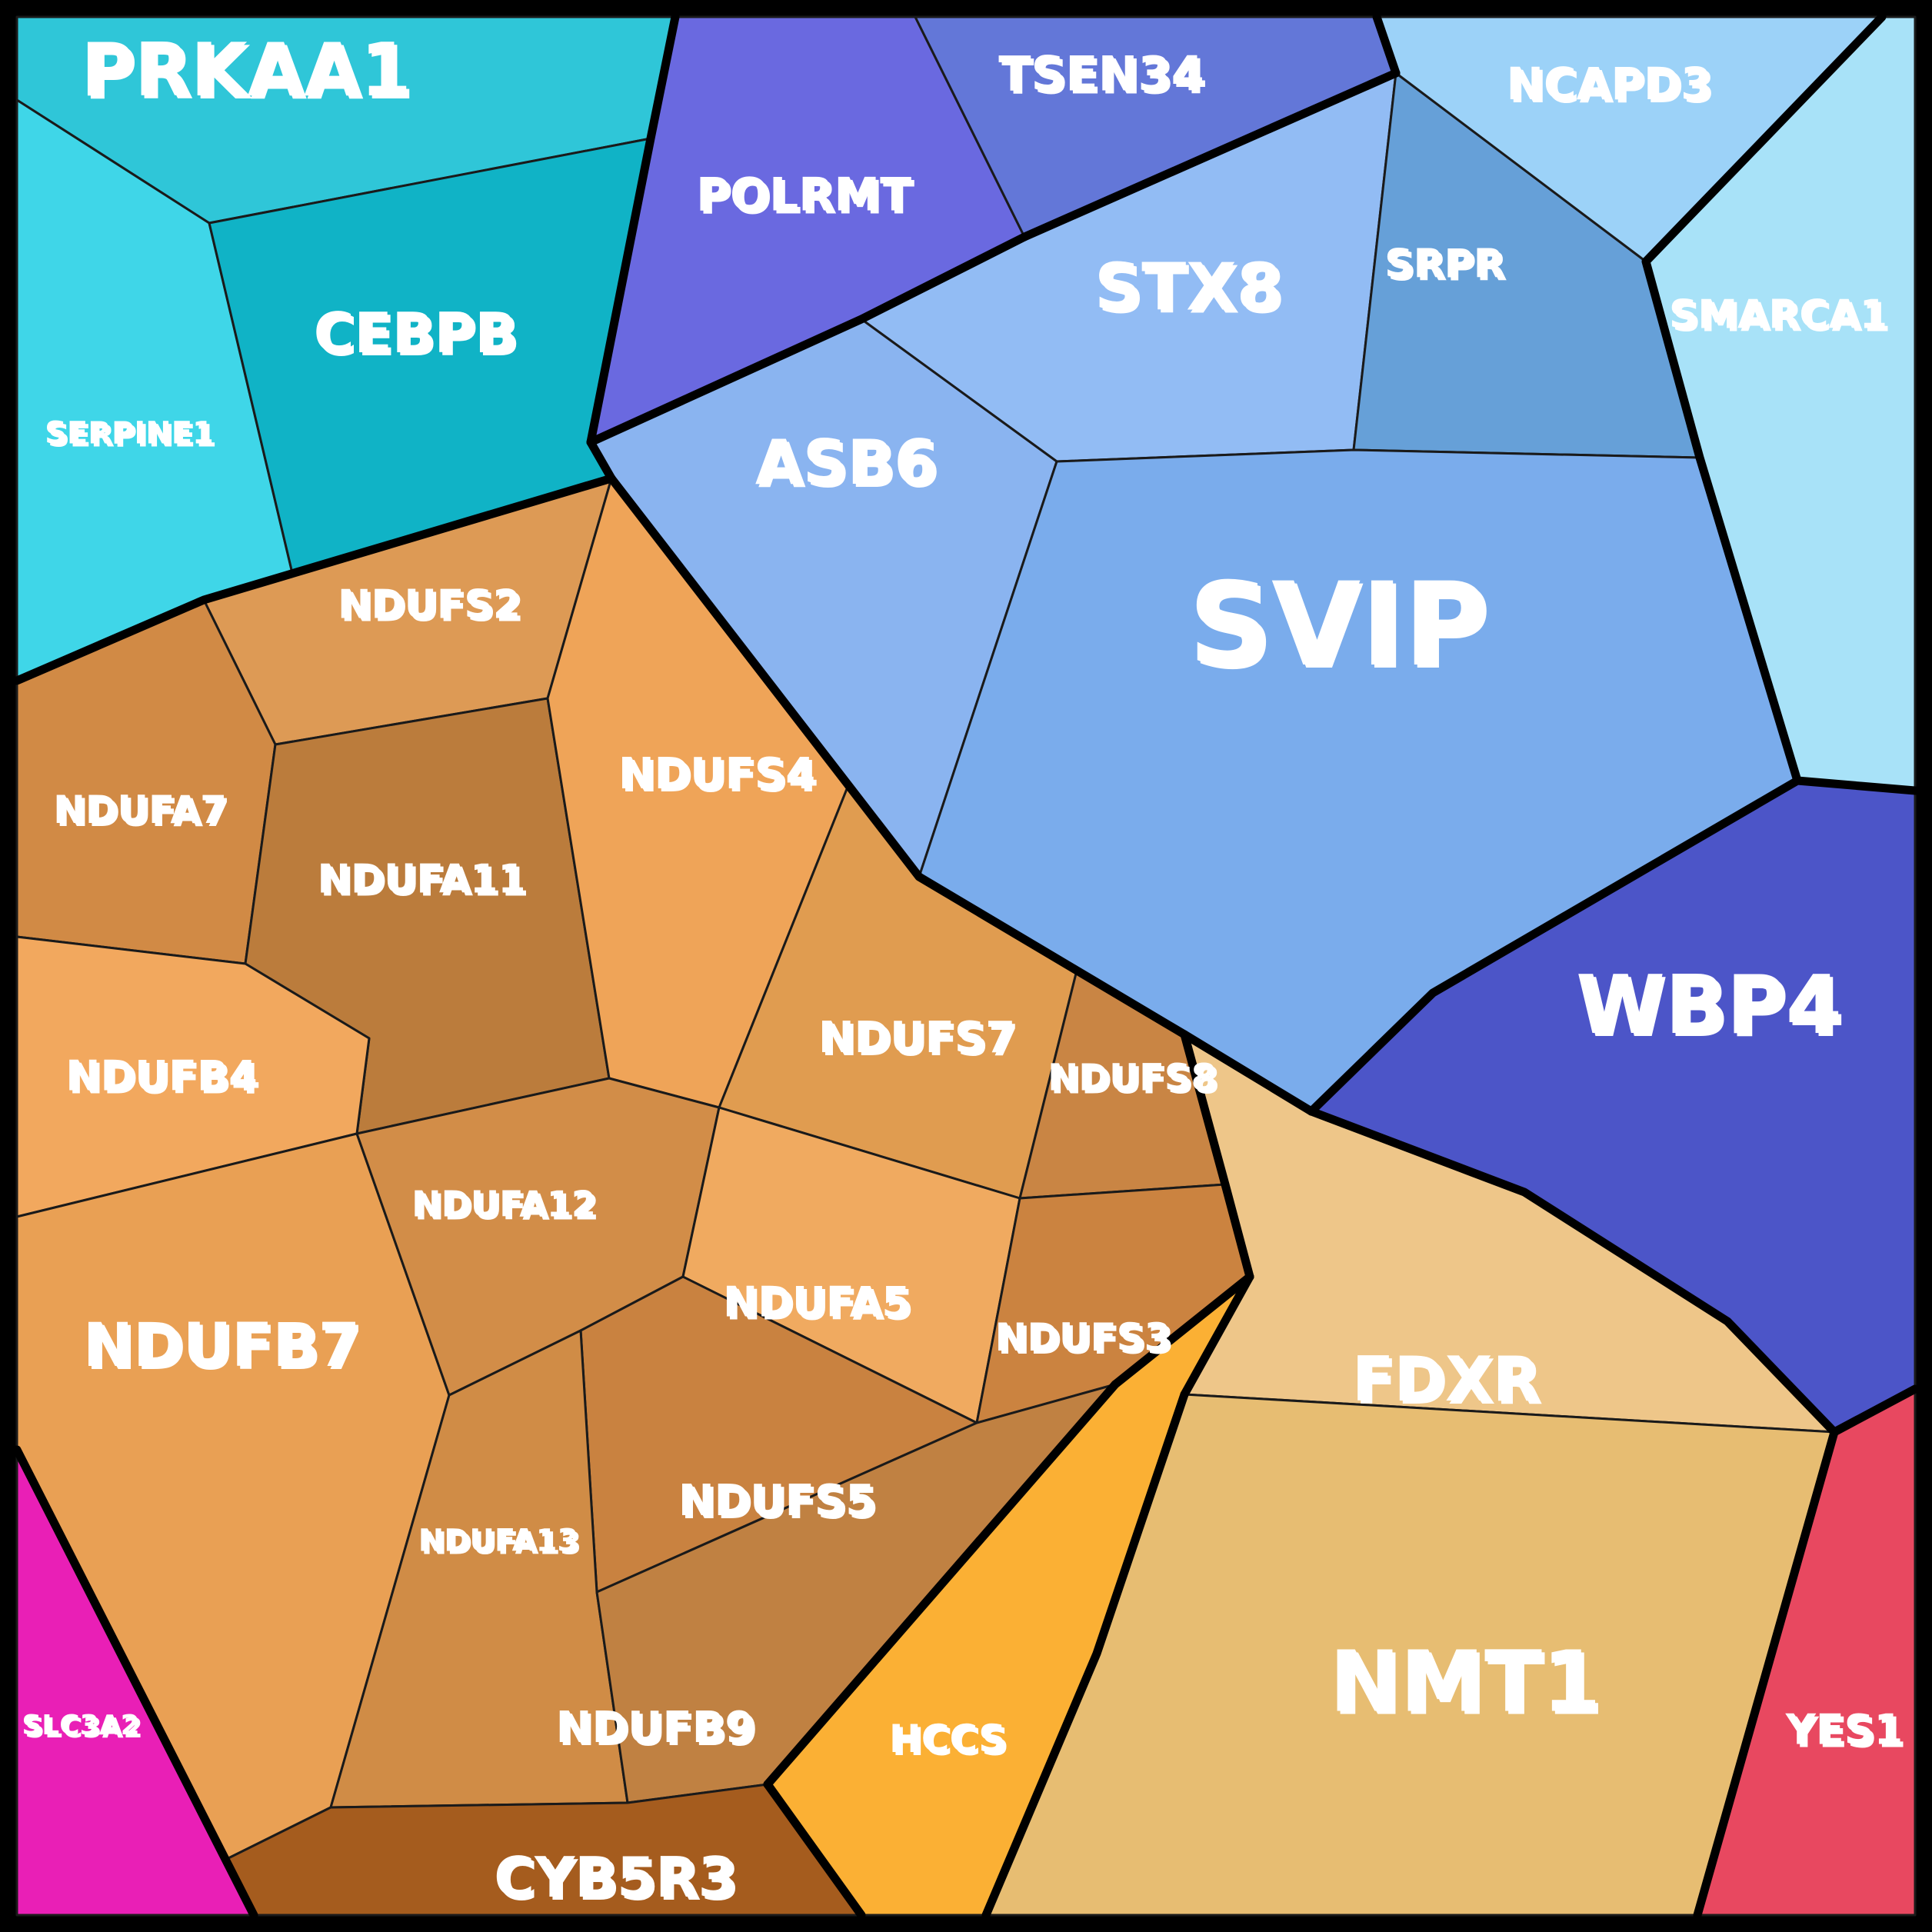 The height and width of the screenshot is (1932, 1932). I want to click on cell-label-shadow-NDUFA13: NDUFA13, so click(501, 1543).